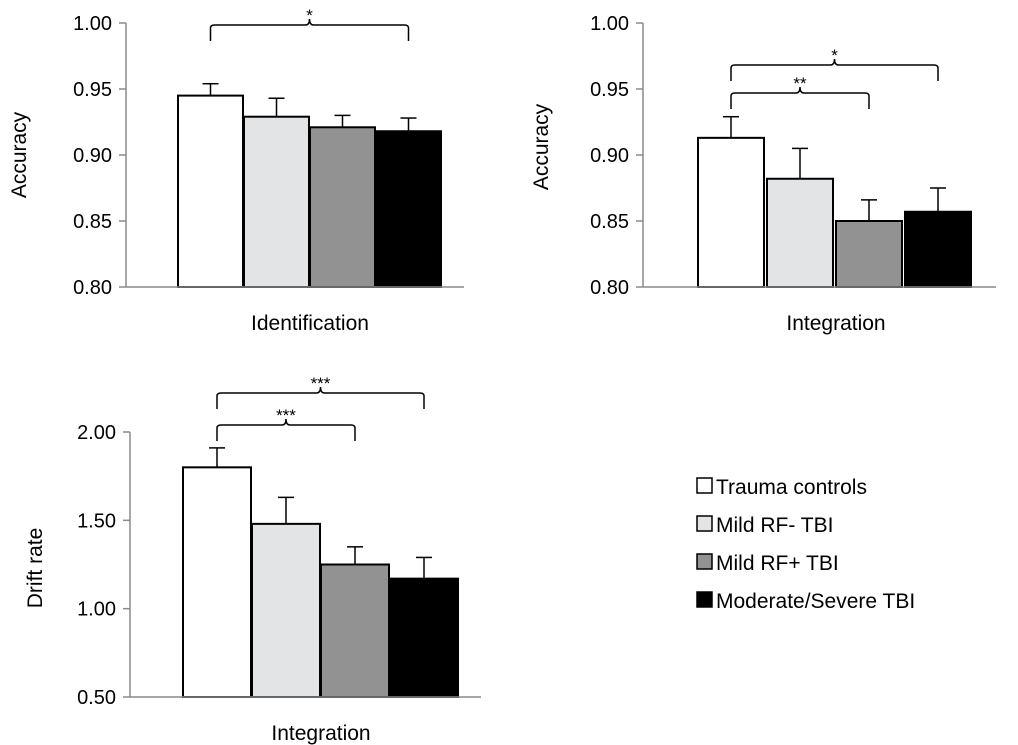 Image resolution: width=1018 pixels, height=745 pixels. Describe the element at coordinates (96, 521) in the screenshot. I see `y-tick-label: 1.50` at that location.